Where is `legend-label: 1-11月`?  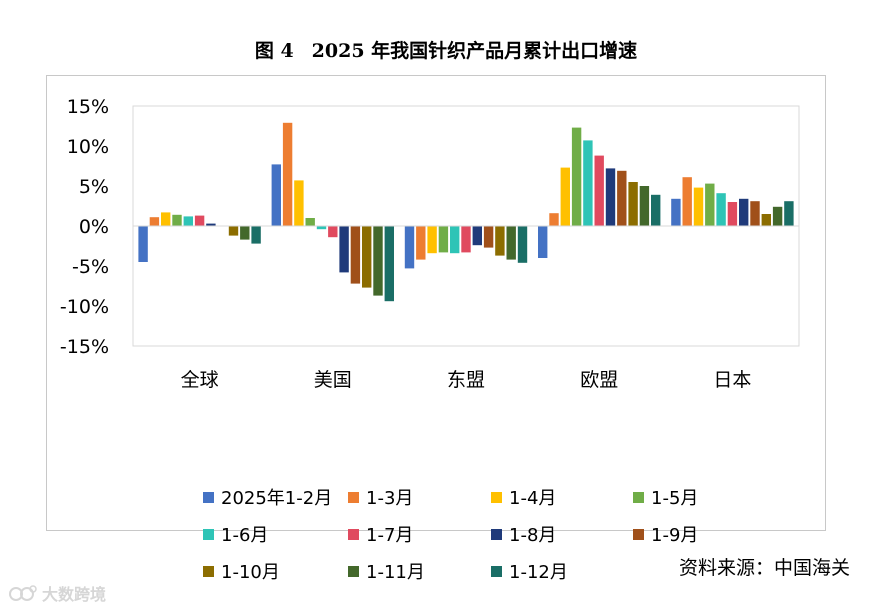
legend-label: 1-11月 is located at coordinates (395, 572).